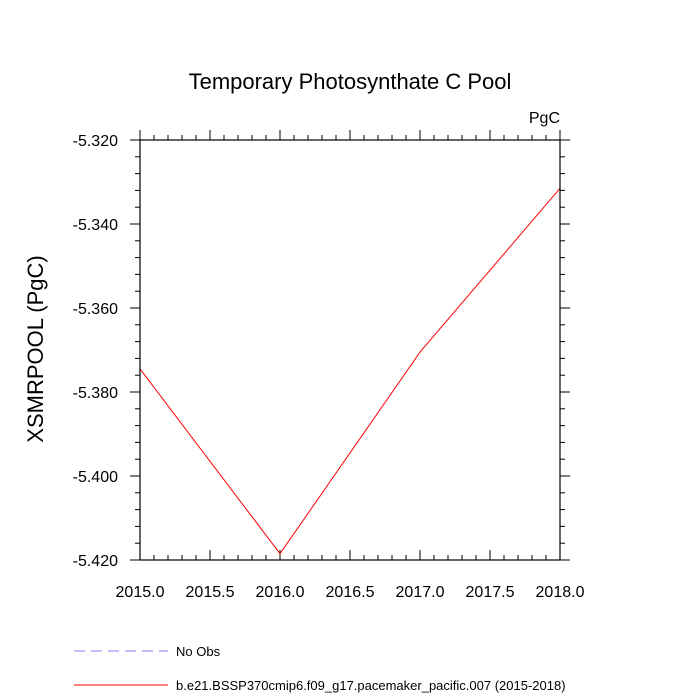 The width and height of the screenshot is (700, 700). Describe the element at coordinates (95, 393) in the screenshot. I see `y-tick-label: -5.380` at that location.